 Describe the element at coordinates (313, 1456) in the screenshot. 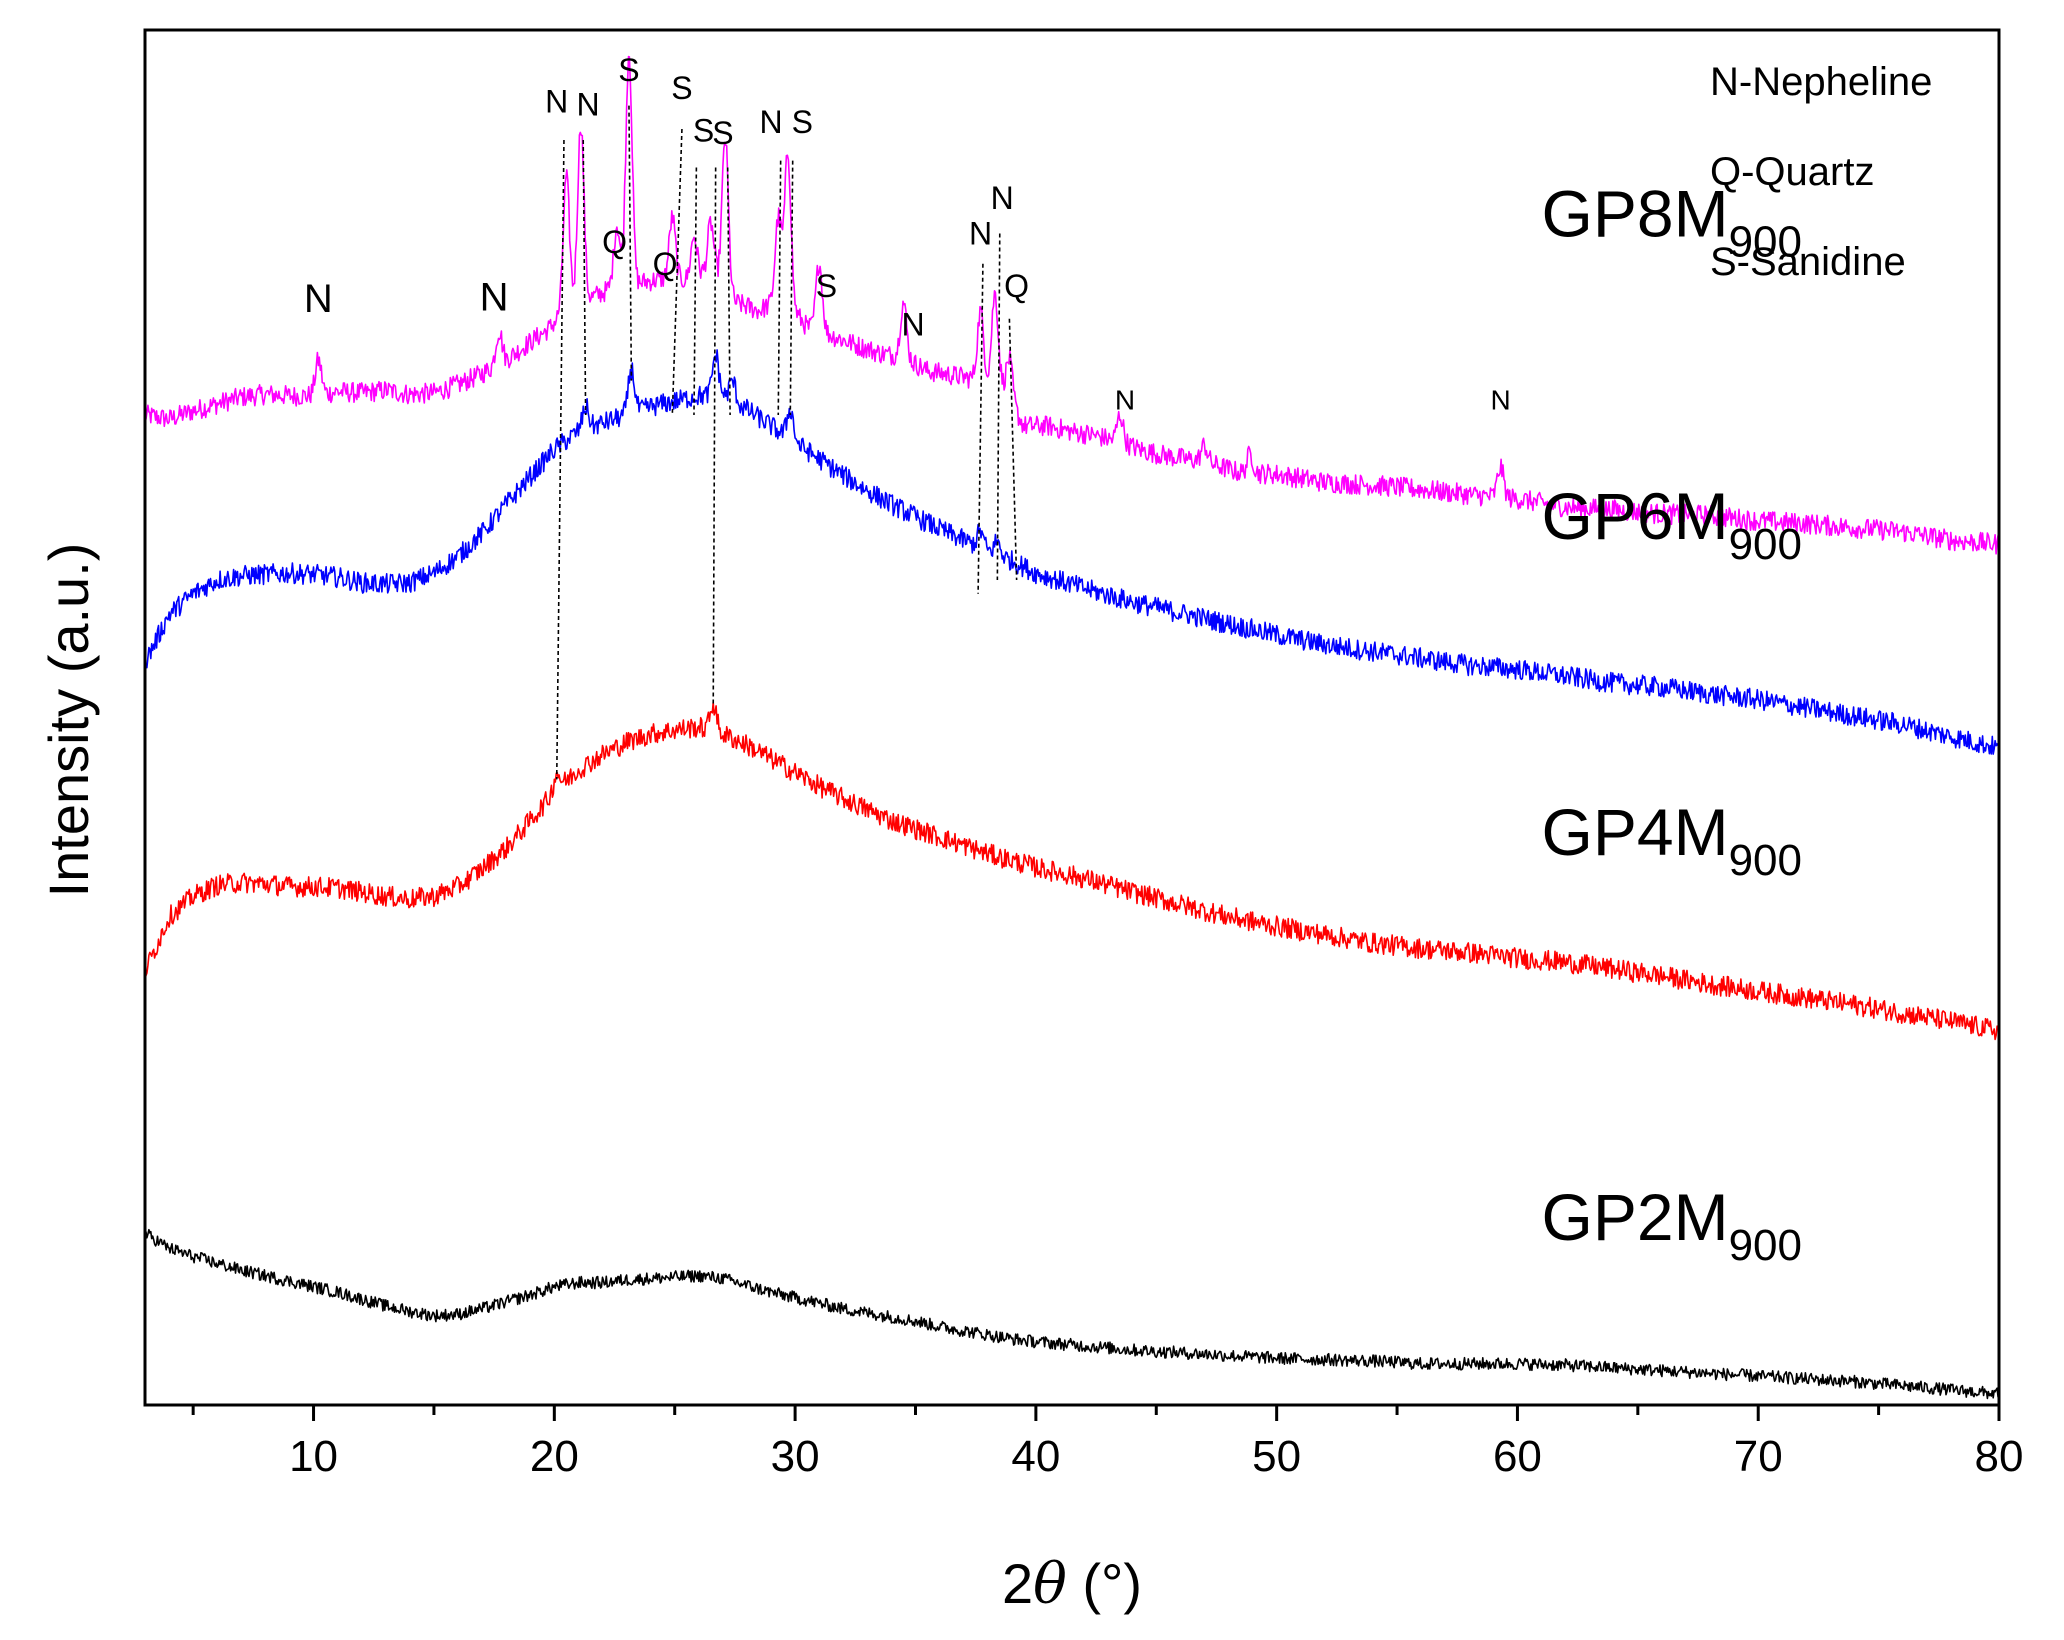

I see `x-tick-label: 10` at that location.